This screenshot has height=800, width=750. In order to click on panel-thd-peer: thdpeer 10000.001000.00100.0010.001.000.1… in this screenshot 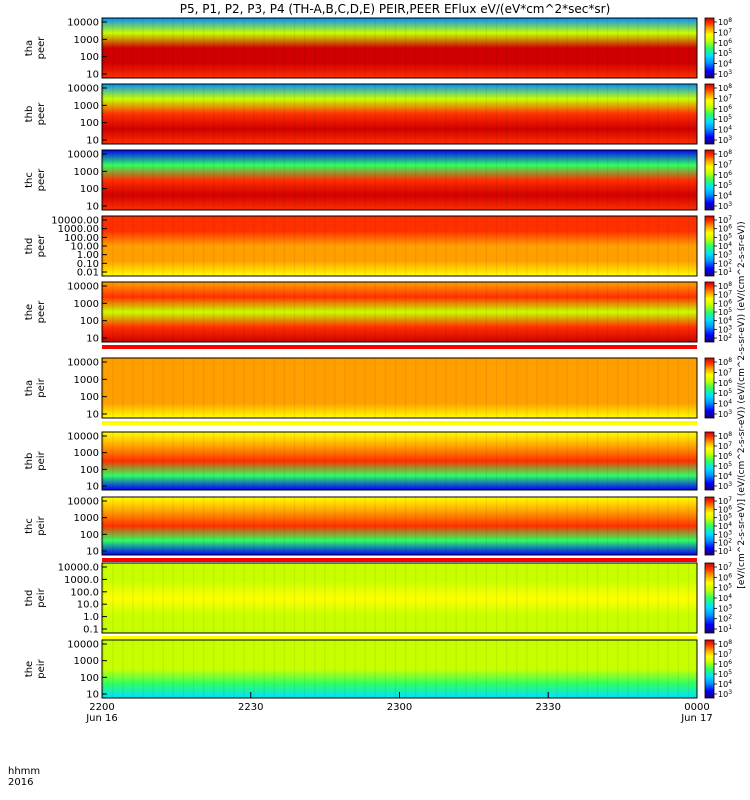, I will do `click(378, 247)`.